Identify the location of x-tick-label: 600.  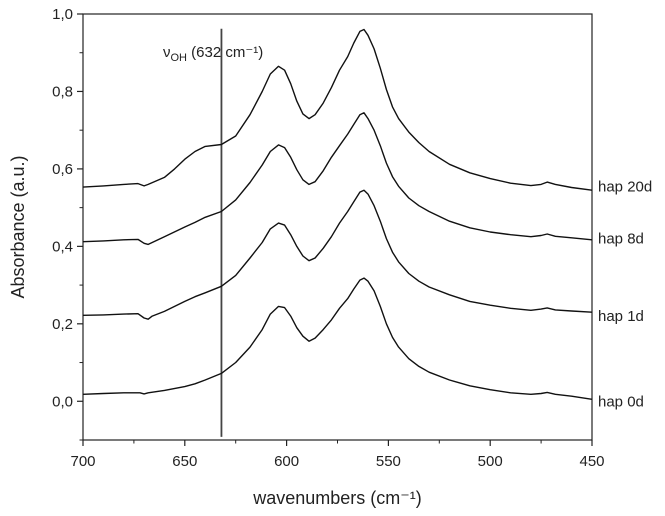
(286, 461).